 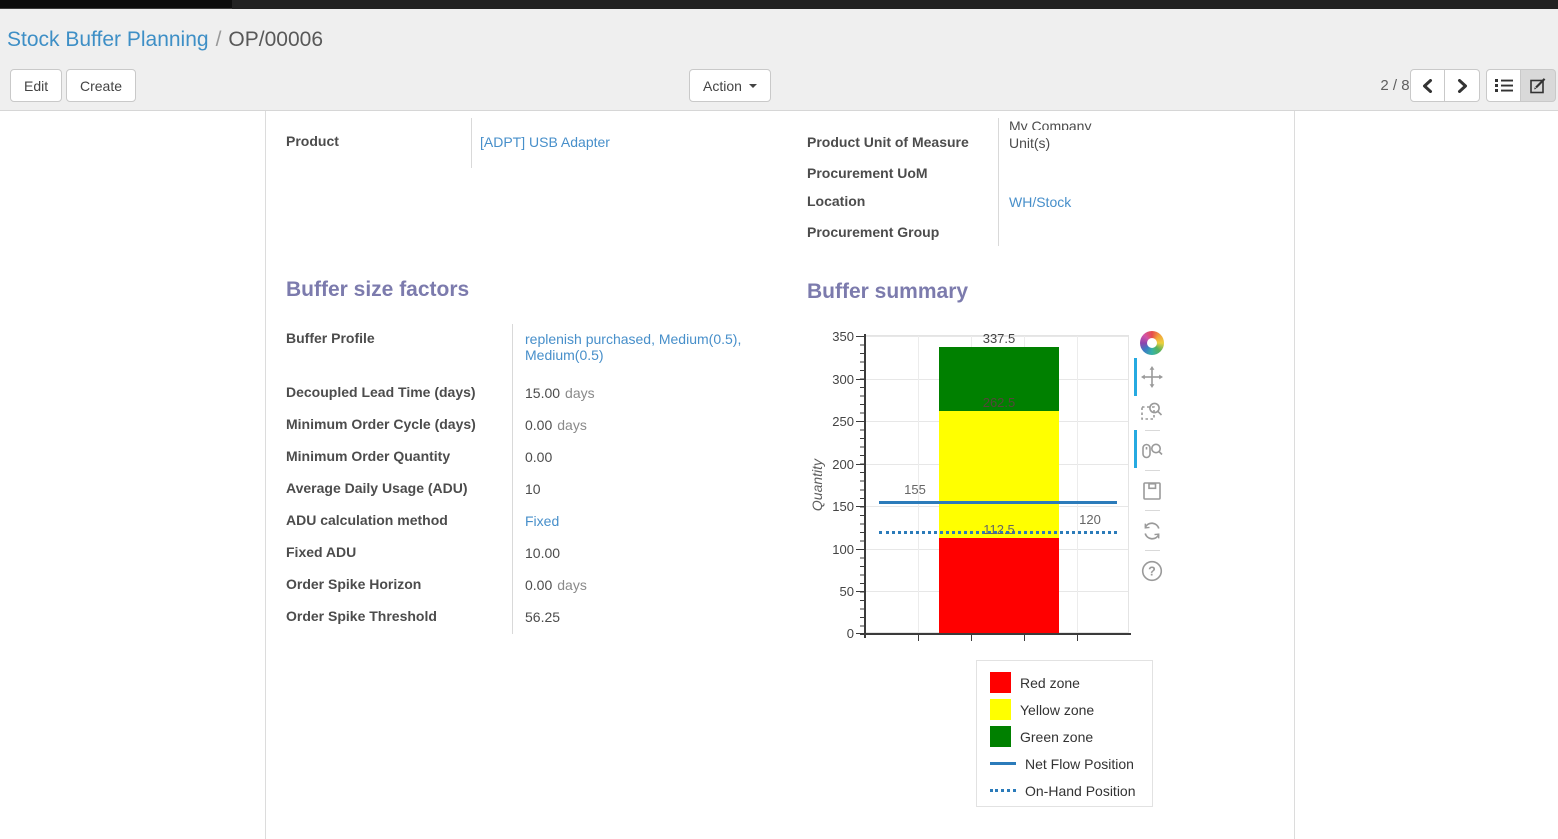 I want to click on y-tick-350: 350, so click(x=843, y=336).